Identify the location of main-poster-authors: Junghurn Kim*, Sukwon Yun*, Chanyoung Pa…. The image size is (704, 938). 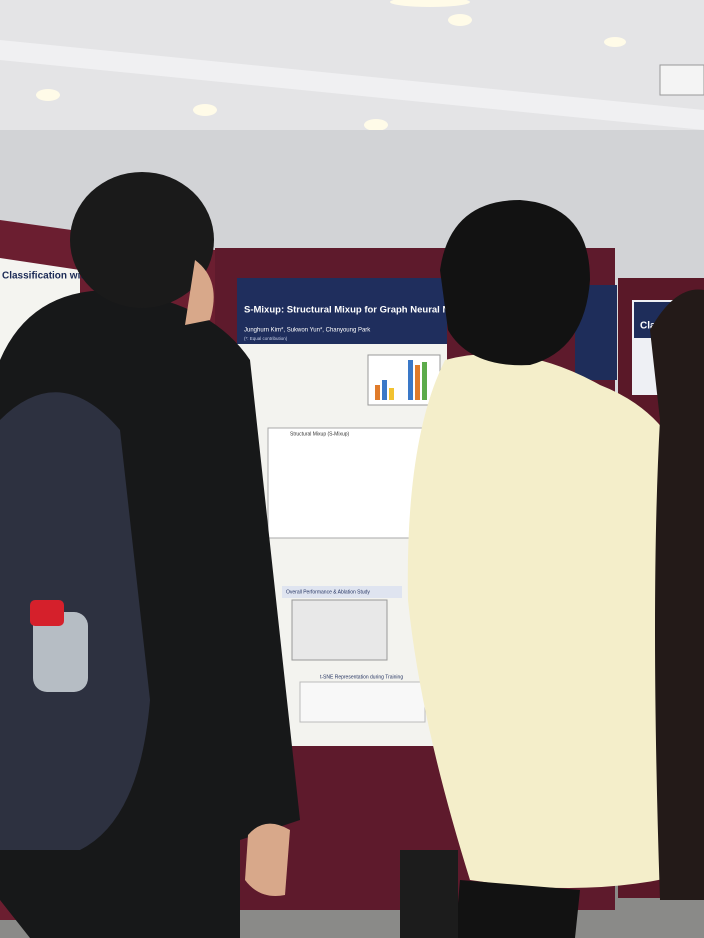
(307, 331).